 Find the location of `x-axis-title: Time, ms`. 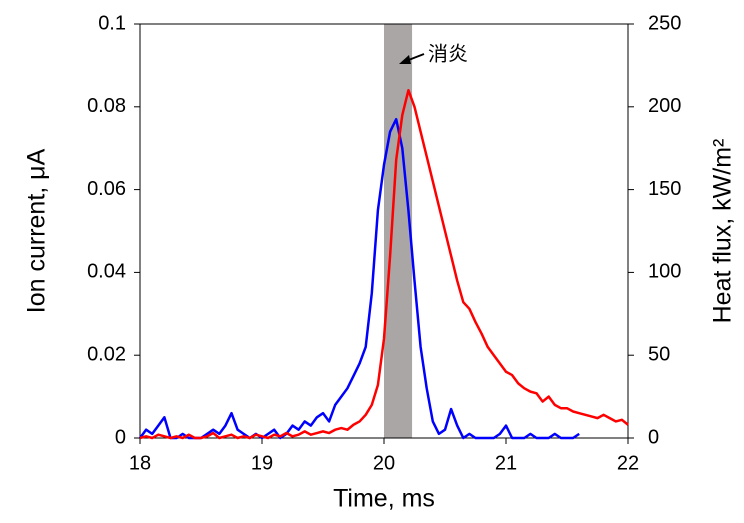

x-axis-title: Time, ms is located at coordinates (384, 499).